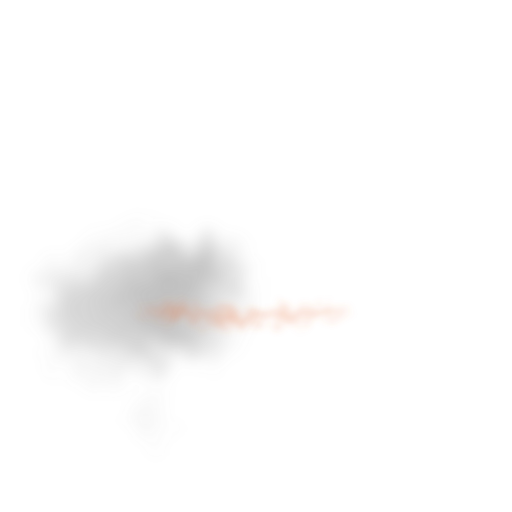 Image resolution: width=512 pixels, height=512 pixels. Describe the element at coordinates (245, 315) in the screenshot. I see `ember-streak` at that location.